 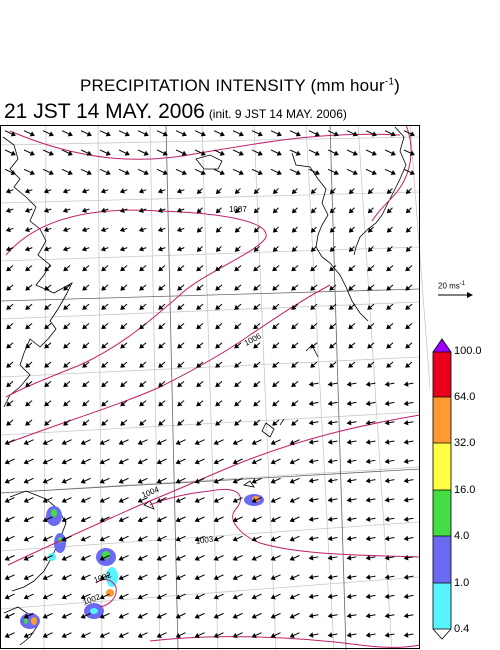 What do you see at coordinates (455, 295) in the screenshot?
I see `wind-scale-arrow-icon` at bounding box center [455, 295].